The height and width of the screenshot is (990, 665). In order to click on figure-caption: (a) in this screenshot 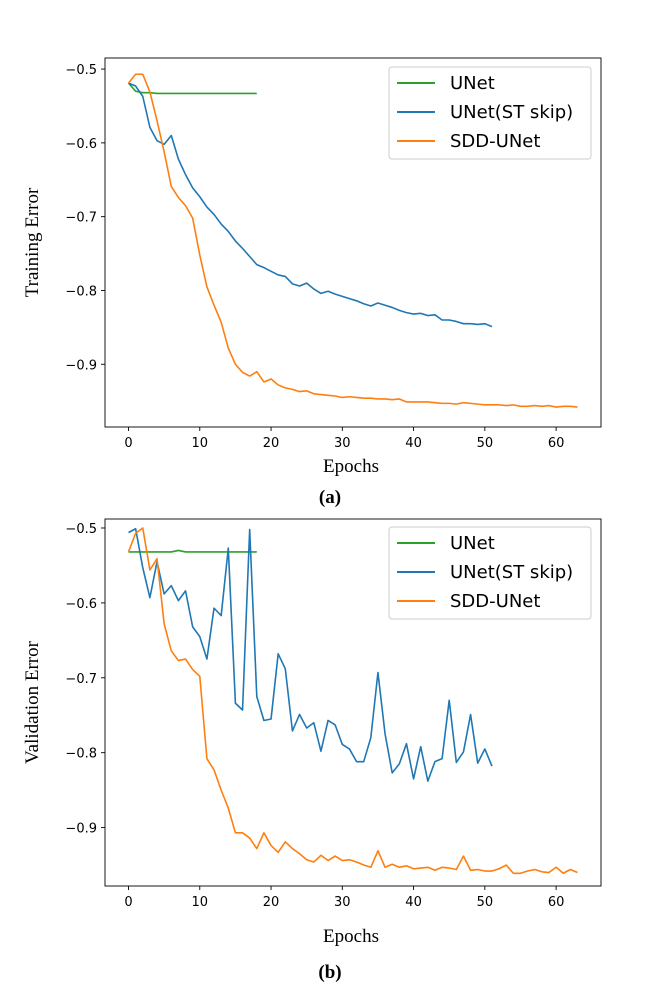, I will do `click(330, 497)`.